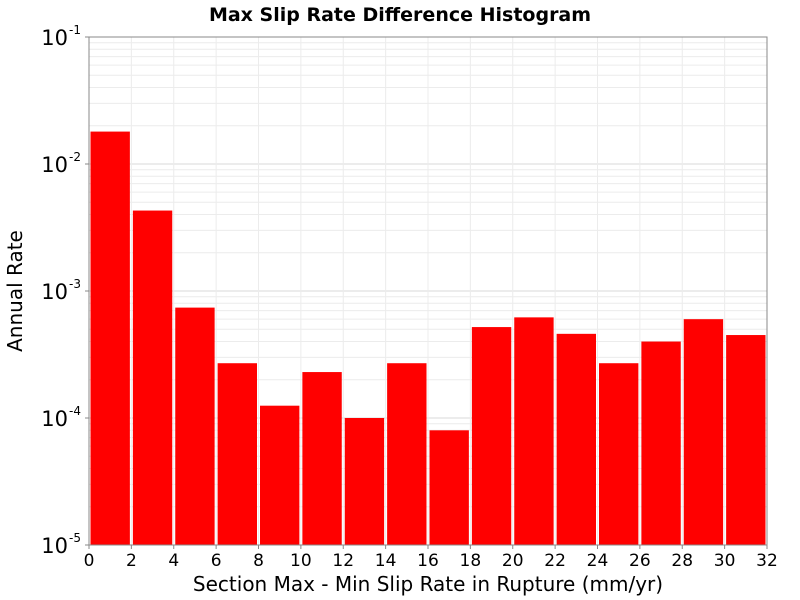 This screenshot has width=800, height=600. I want to click on x-tick-label: 30, so click(725, 561).